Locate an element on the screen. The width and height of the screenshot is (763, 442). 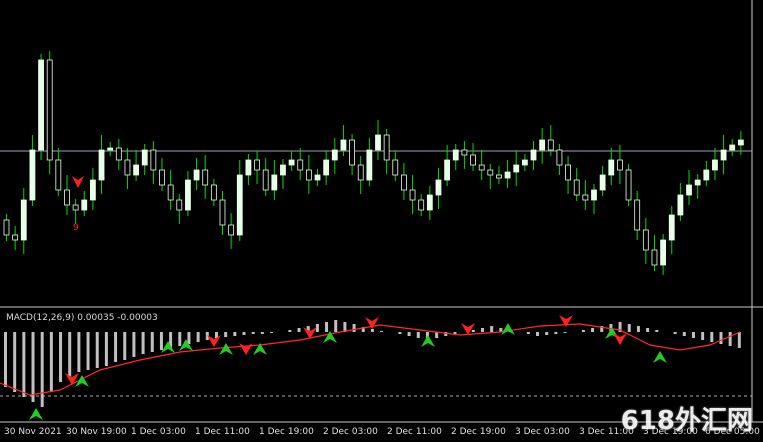
time-tick: 30 Nov 2021 is located at coordinates (33, 432).